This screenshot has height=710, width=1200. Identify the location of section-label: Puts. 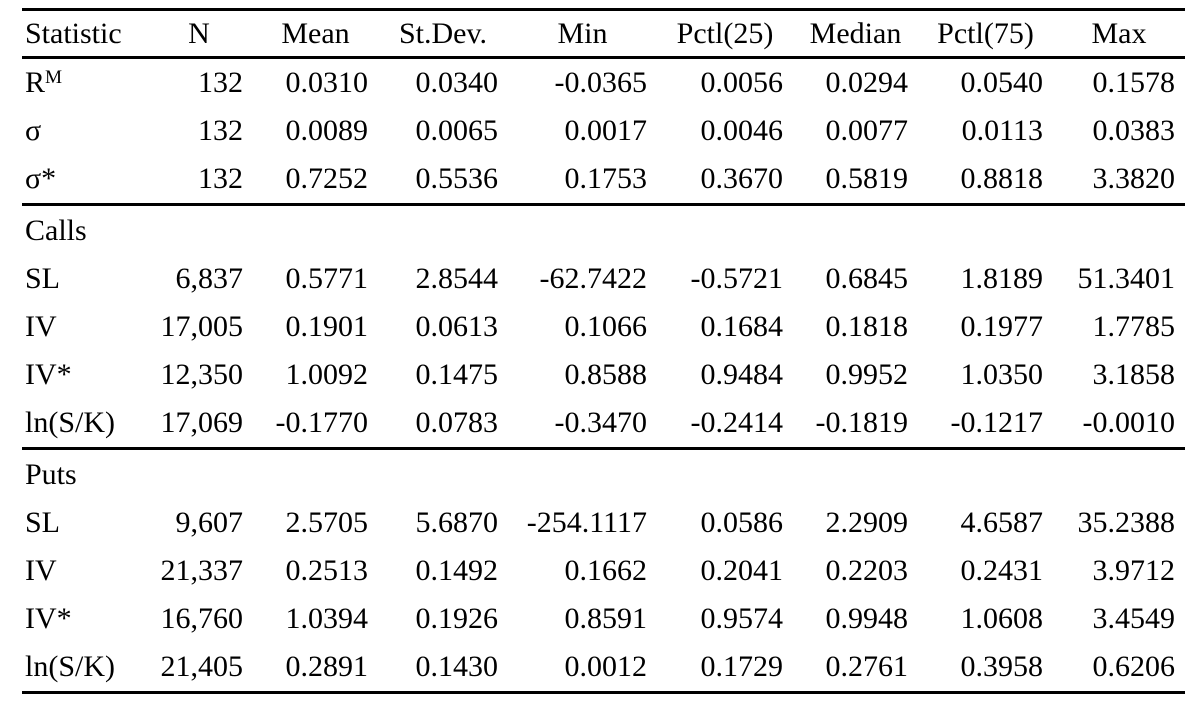
(603, 473).